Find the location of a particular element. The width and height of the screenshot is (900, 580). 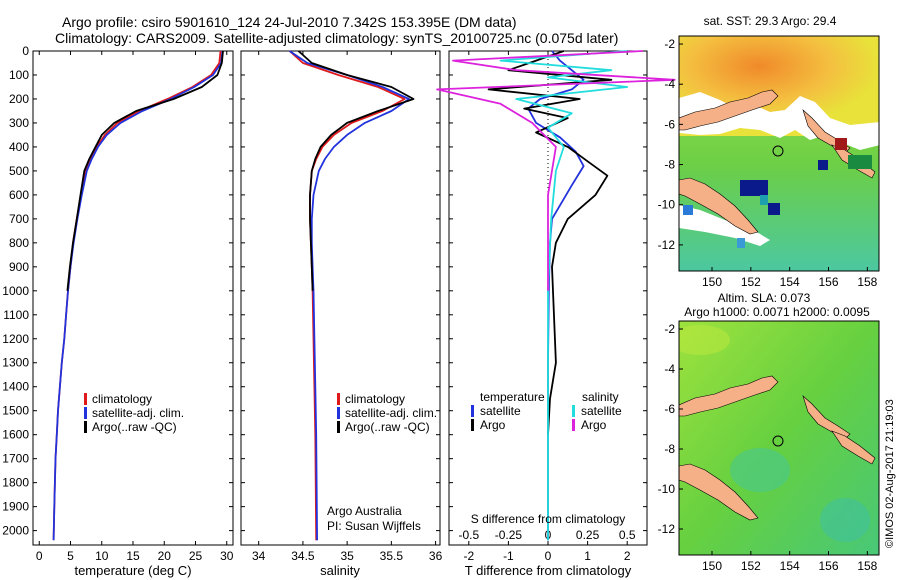

legend-label-s-satellite: satellite is located at coordinates (601, 411).